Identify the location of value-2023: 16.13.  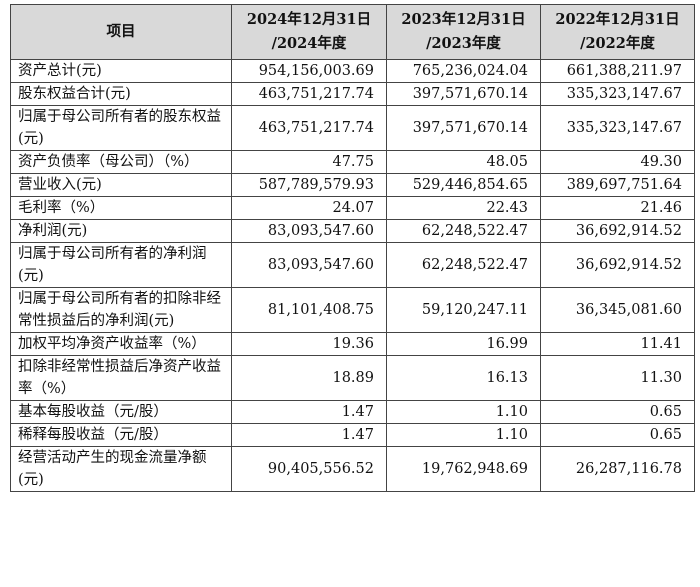
(463, 378).